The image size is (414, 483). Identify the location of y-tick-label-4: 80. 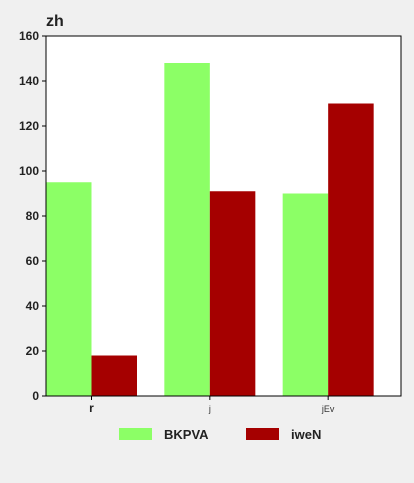
(33, 216).